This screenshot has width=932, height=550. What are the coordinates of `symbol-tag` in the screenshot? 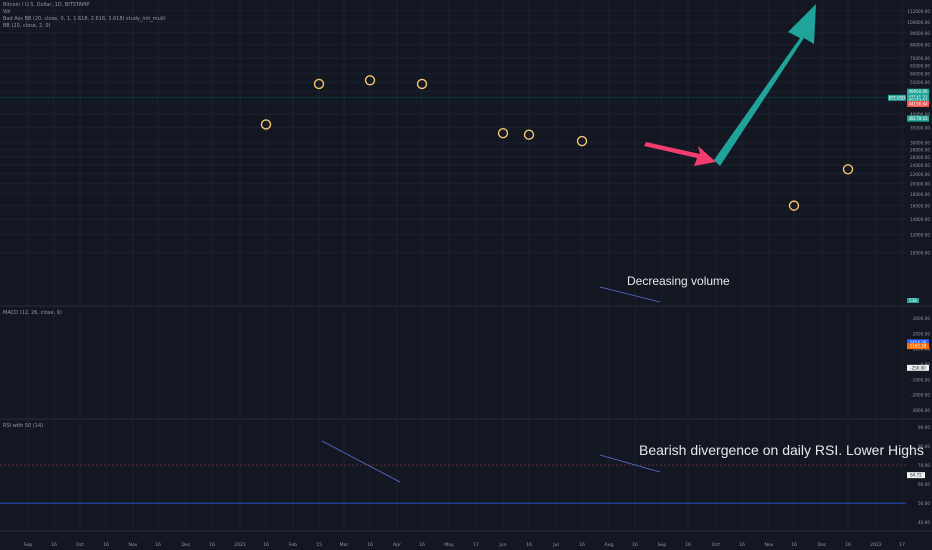 It's located at (897, 97).